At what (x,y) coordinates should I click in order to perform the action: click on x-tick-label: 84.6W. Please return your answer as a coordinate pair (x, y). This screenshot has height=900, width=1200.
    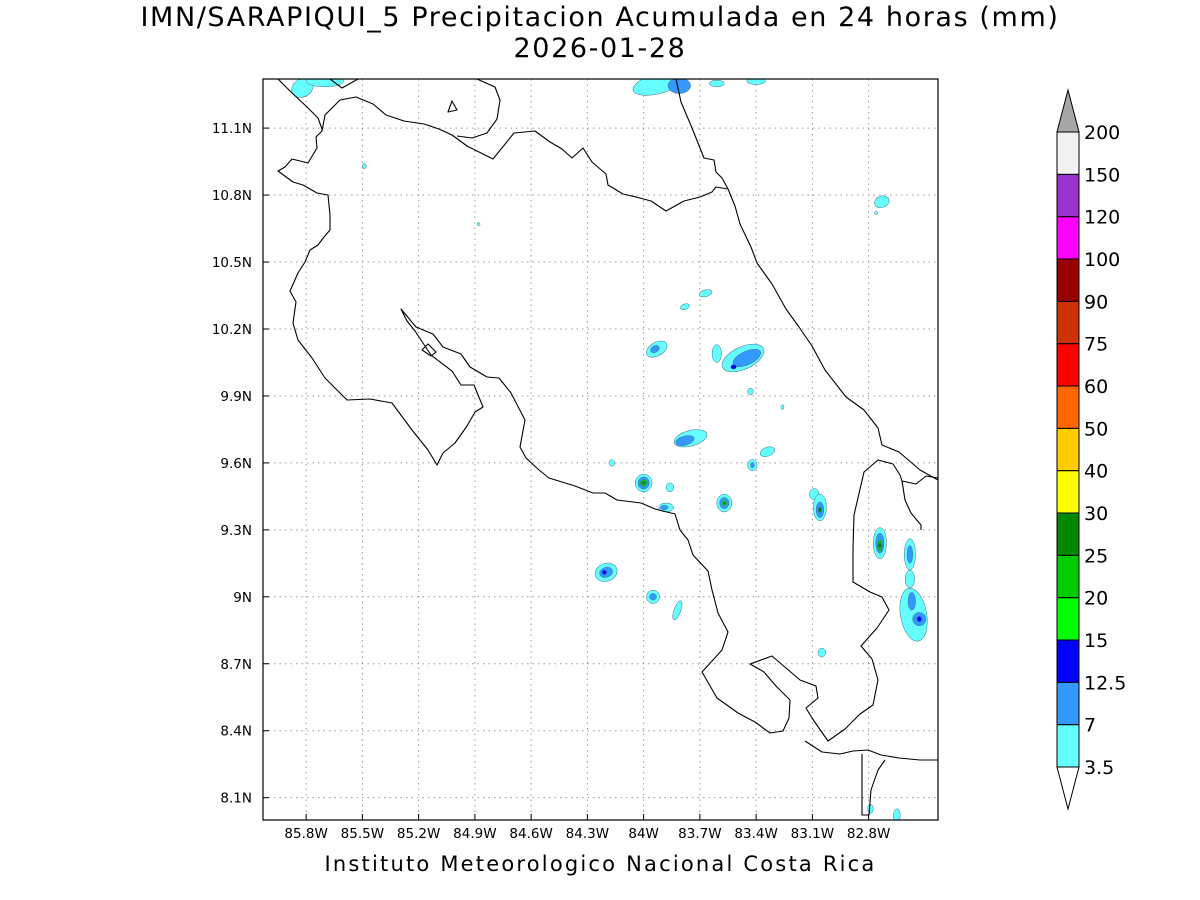
    Looking at the image, I should click on (530, 834).